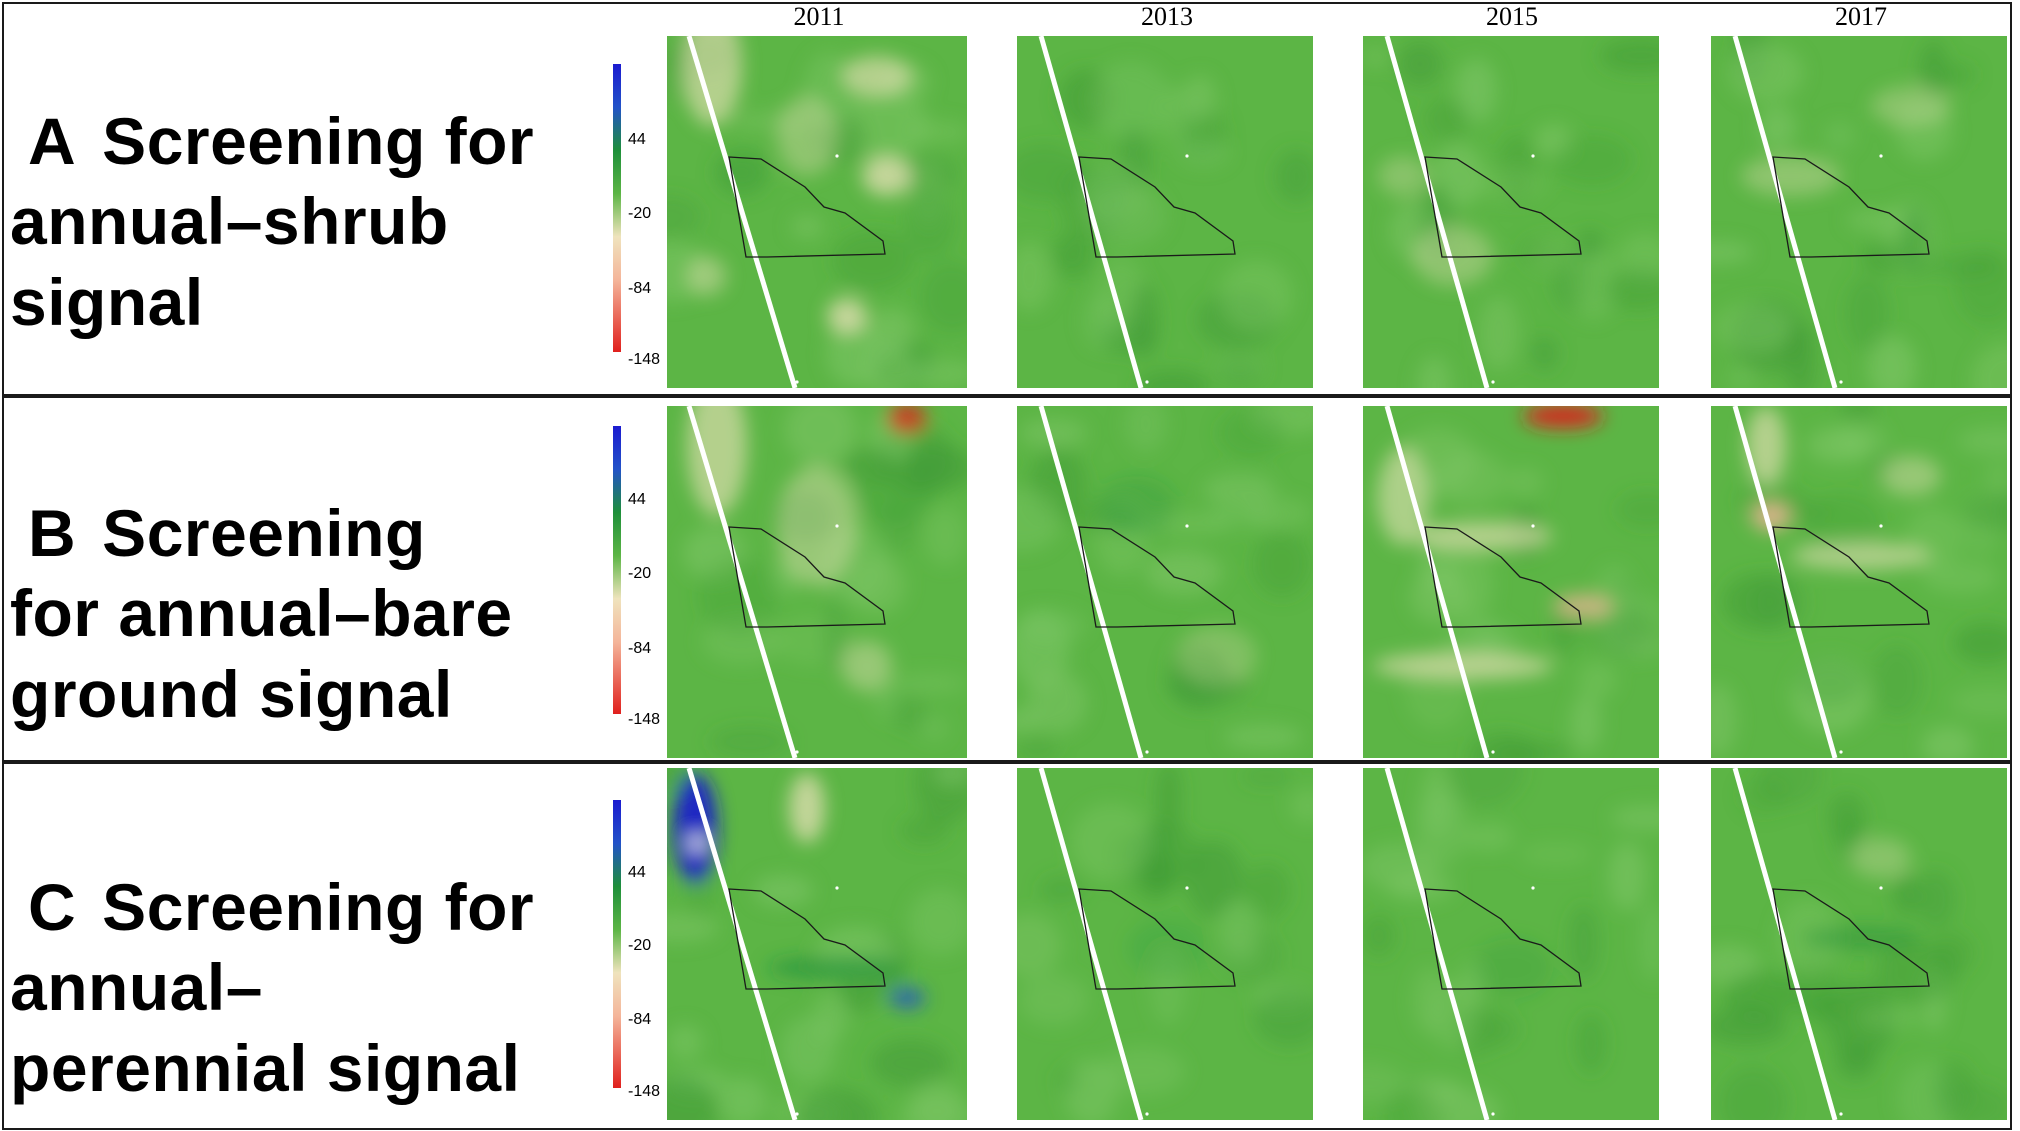 The width and height of the screenshot is (2020, 1131). Describe the element at coordinates (272, 987) in the screenshot. I see `panel-c-title-text: Screening for annual– perennial signal` at that location.